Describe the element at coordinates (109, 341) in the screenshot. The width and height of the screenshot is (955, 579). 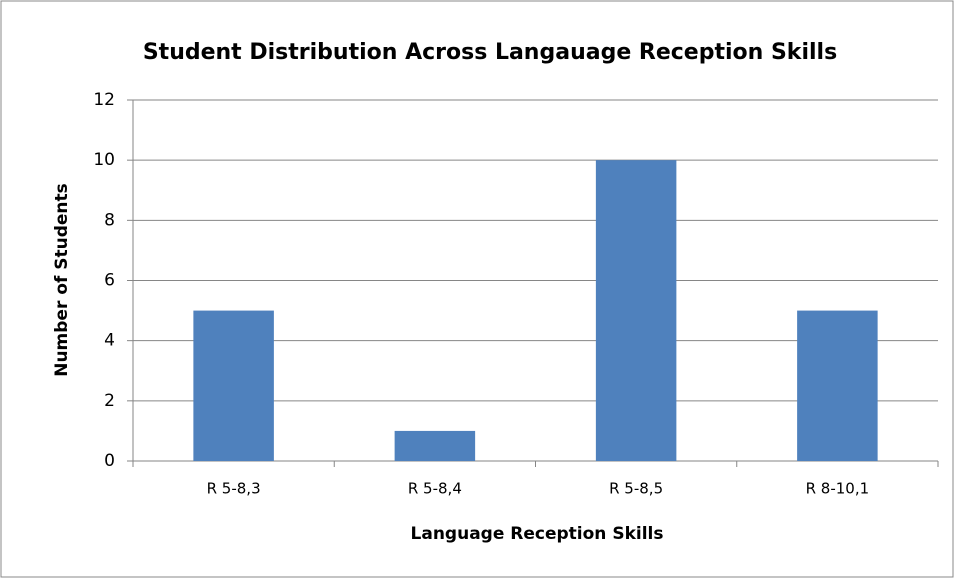
I see `y-tick-label: 4` at that location.